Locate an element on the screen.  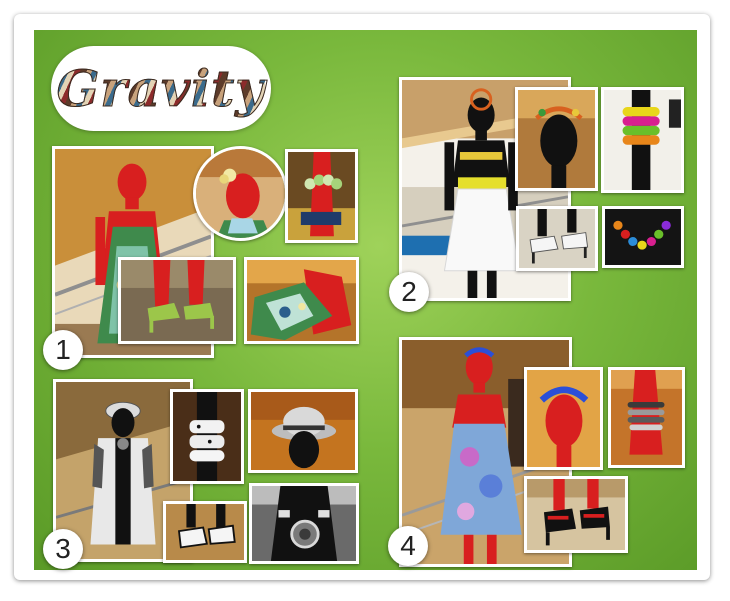
gravity-logo-badge: Gravity is located at coordinates (161, 88).